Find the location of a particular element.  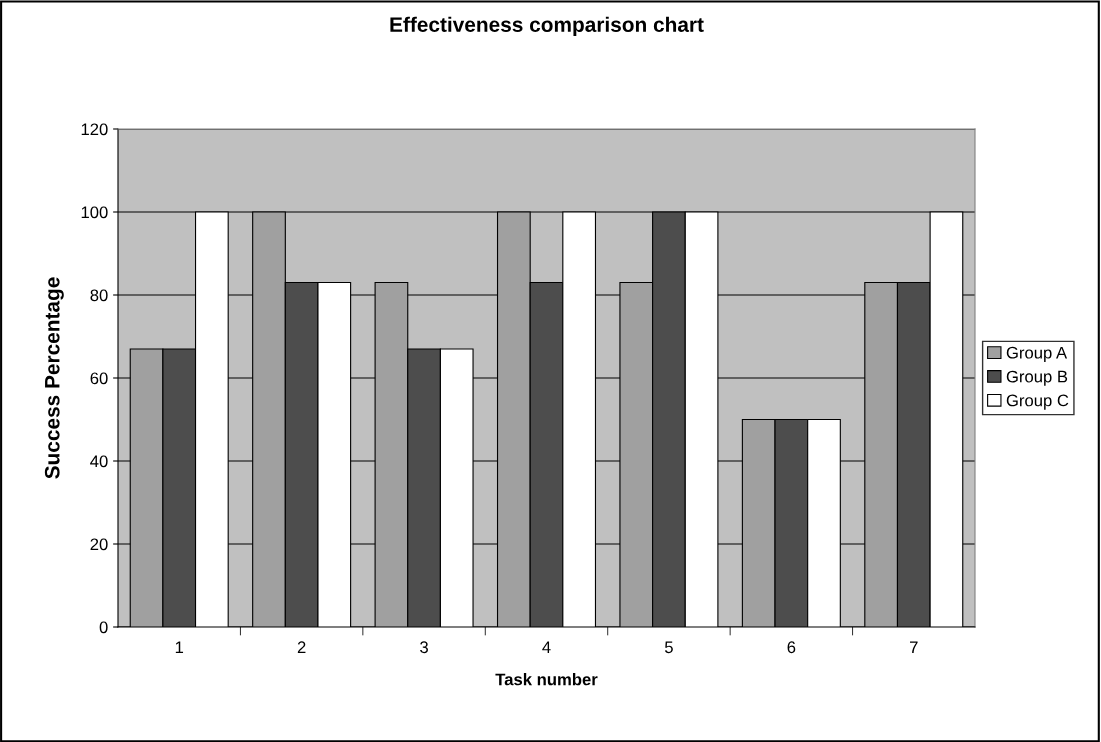

y-tick-label: 120 is located at coordinates (94, 129).